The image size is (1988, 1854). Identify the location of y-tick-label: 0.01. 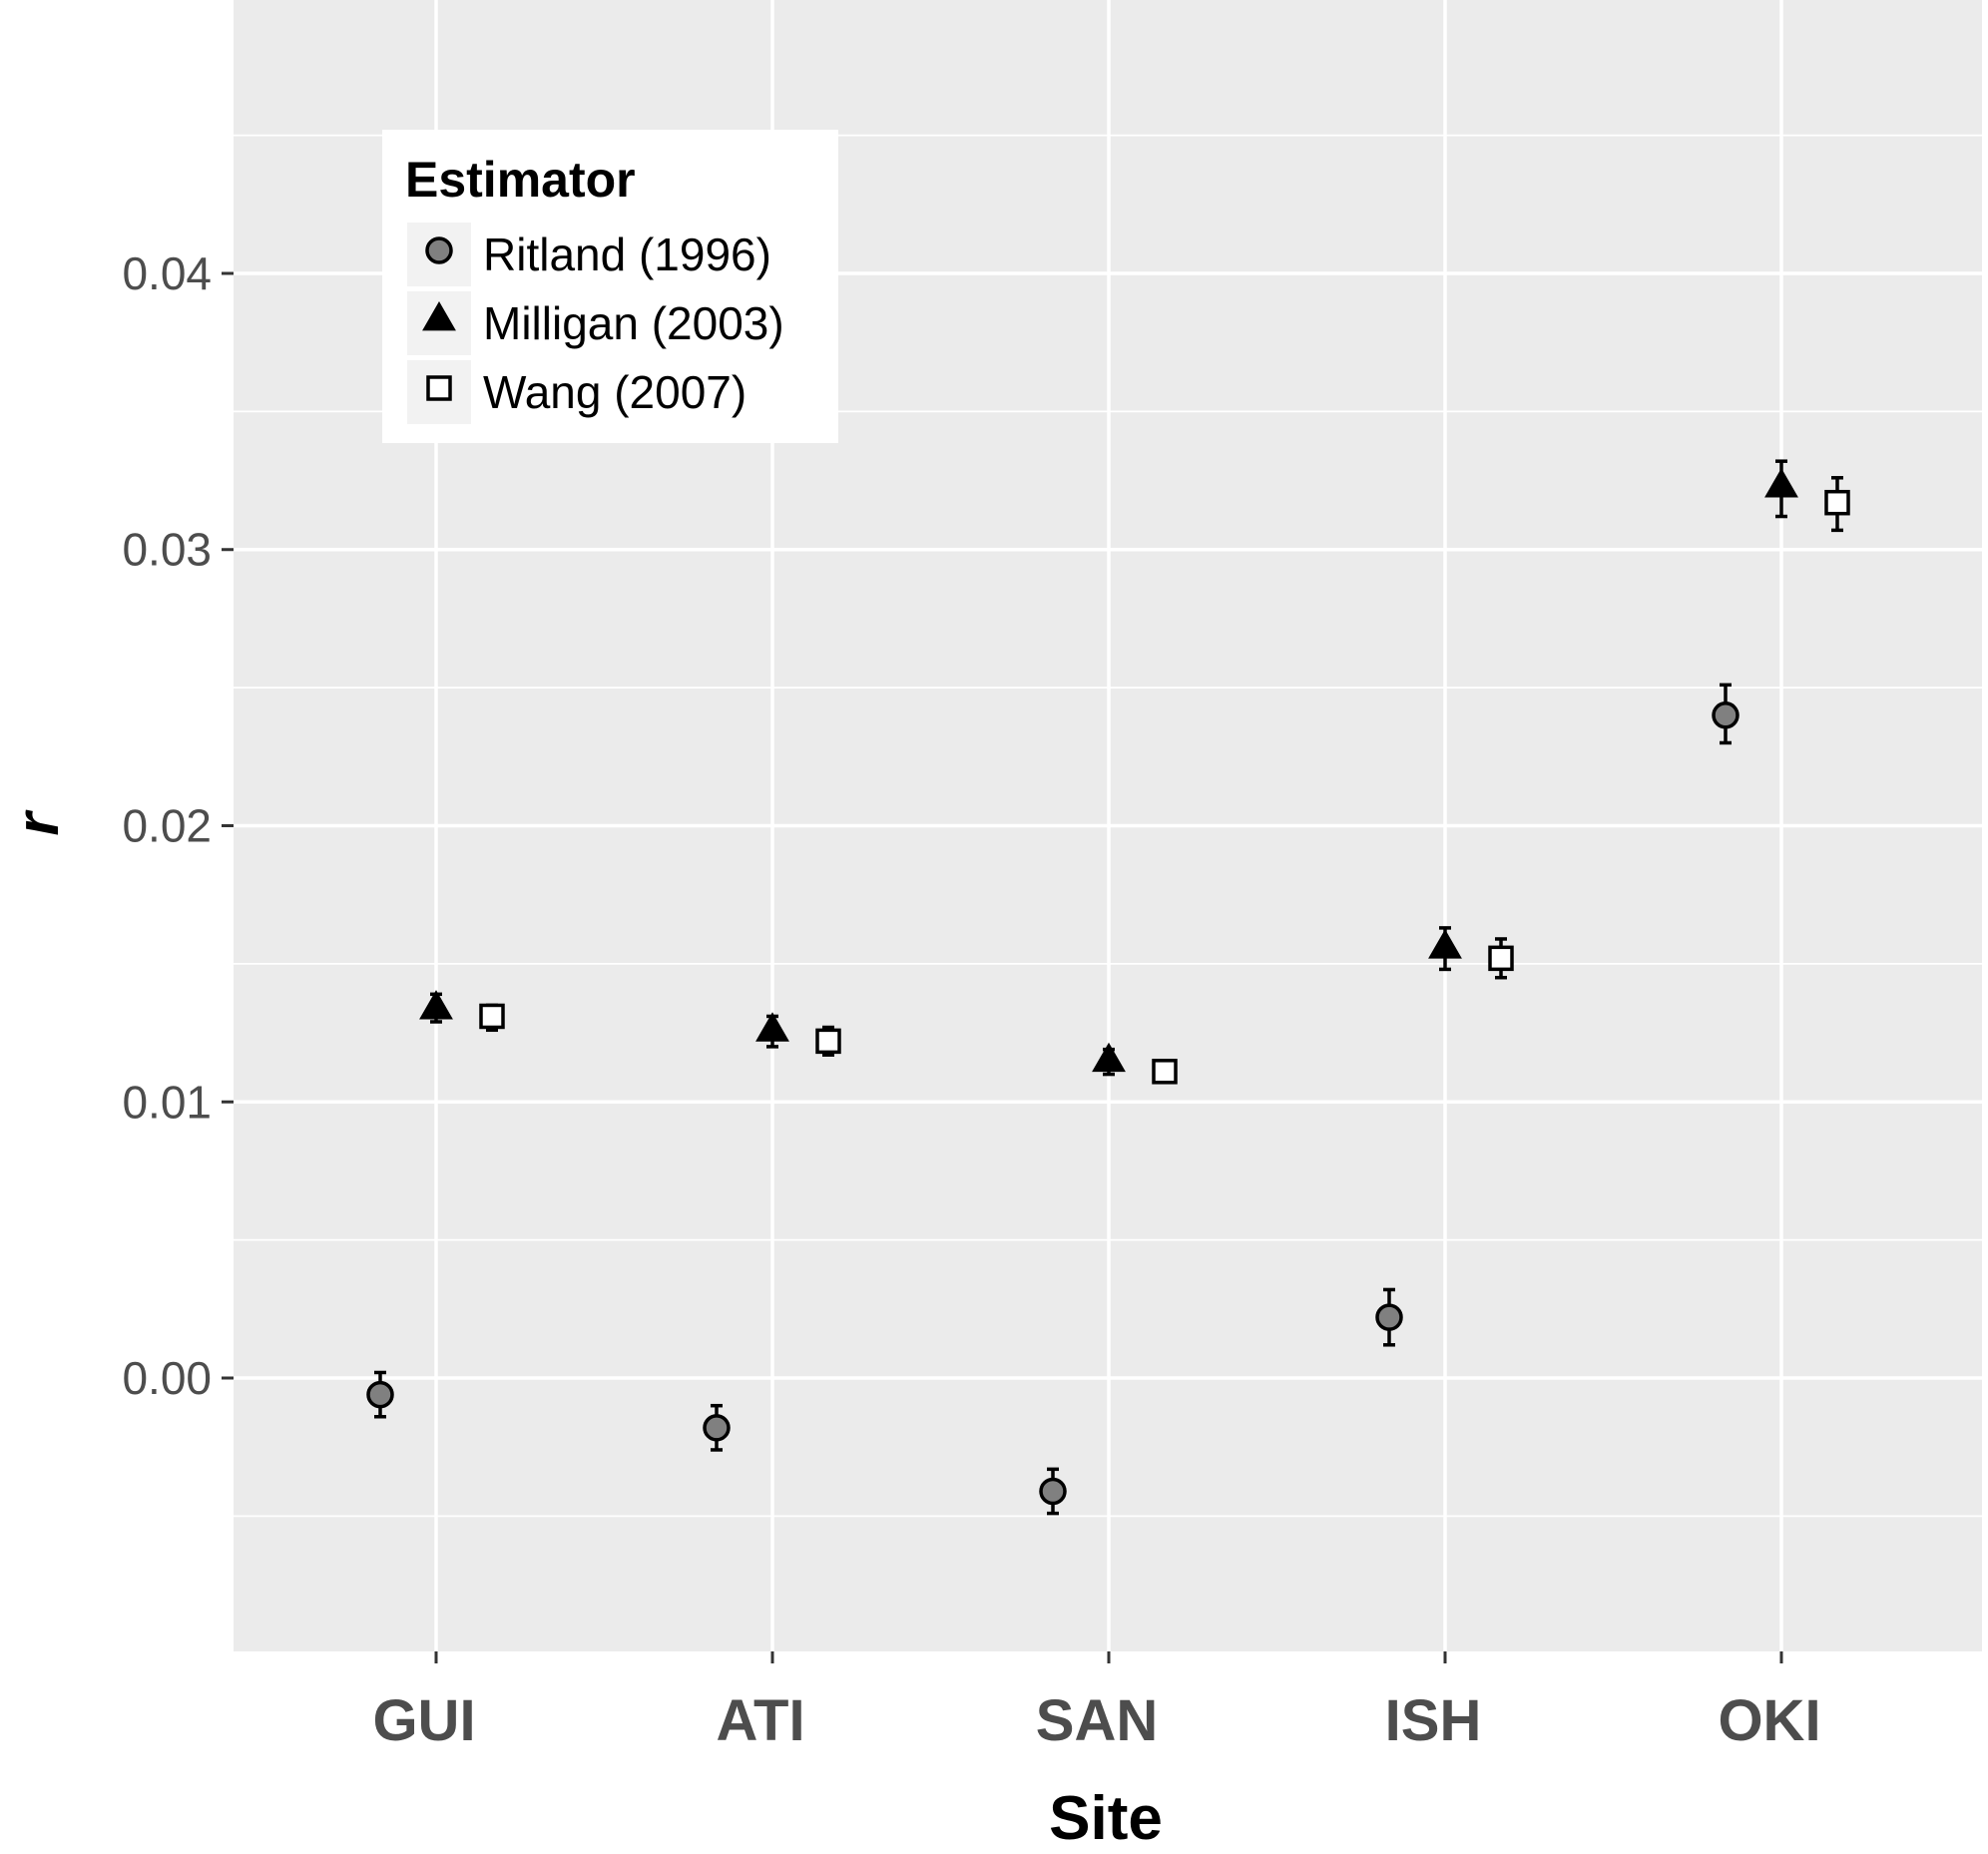
(167, 1102).